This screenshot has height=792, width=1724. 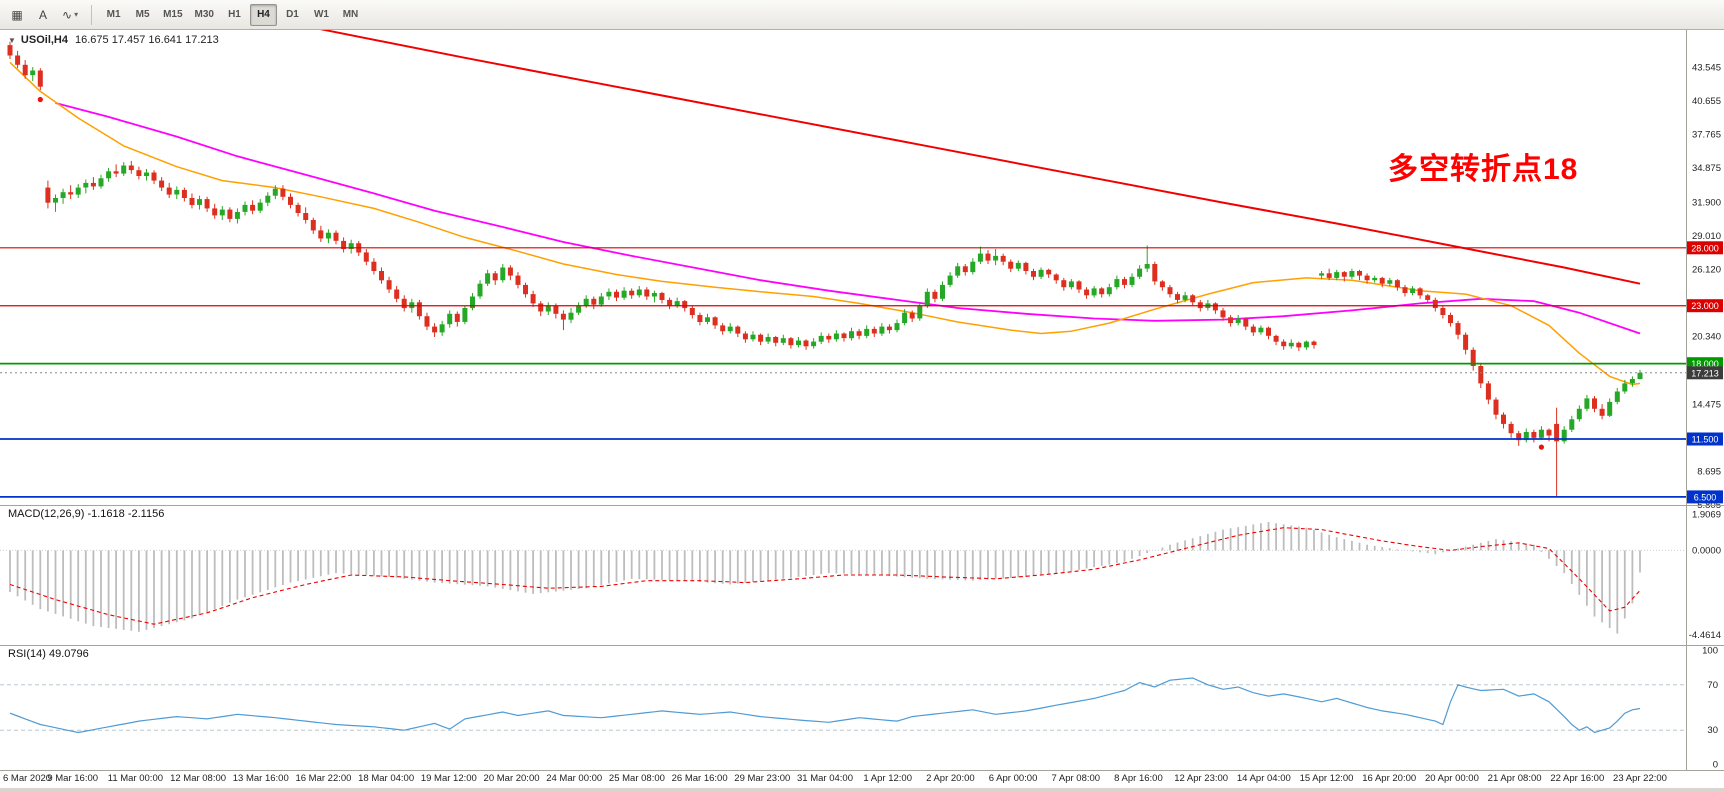 I want to click on svg-text: 20.340, so click(x=1706, y=337).